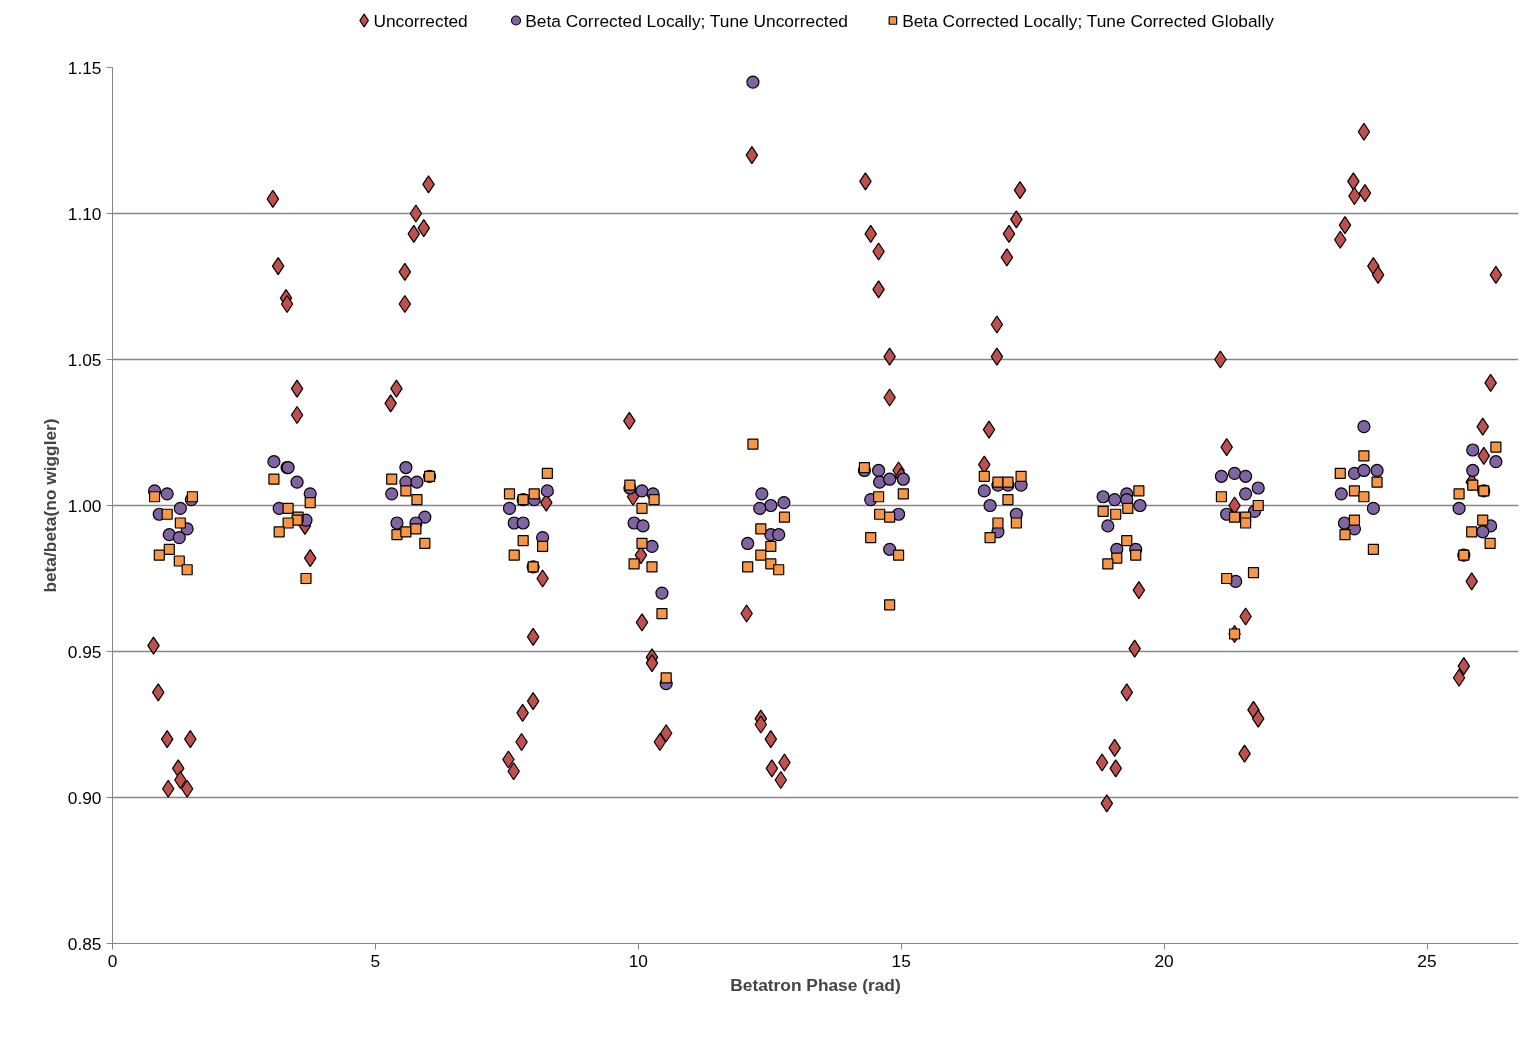 This screenshot has height=1039, width=1522. I want to click on legend-label: Beta Corrected Locally; Tune Uncorrected, so click(686, 20).